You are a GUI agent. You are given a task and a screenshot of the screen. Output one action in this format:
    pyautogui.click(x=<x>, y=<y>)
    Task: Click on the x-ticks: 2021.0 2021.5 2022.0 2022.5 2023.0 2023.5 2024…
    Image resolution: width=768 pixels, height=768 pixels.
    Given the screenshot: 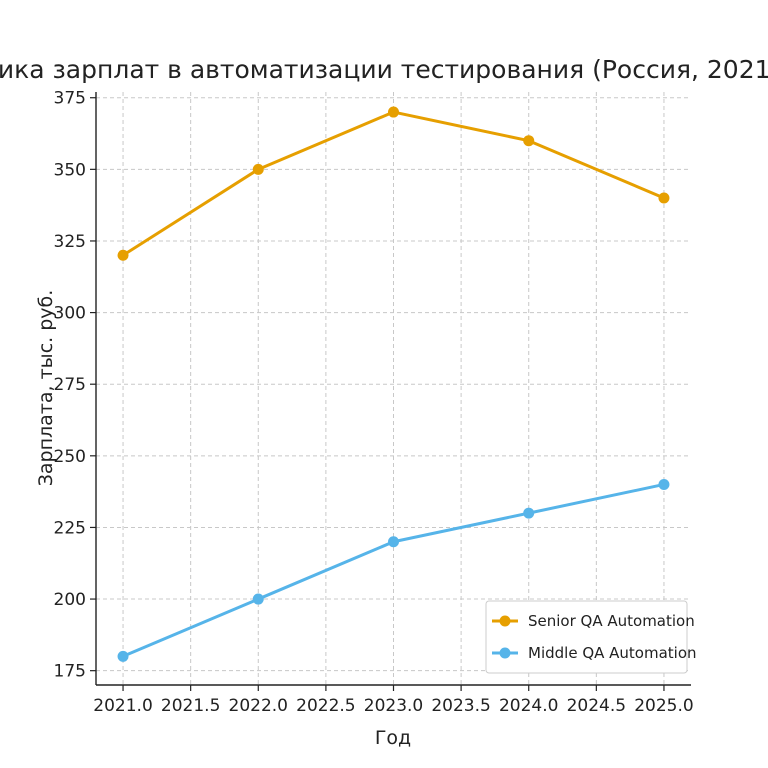 What is the action you would take?
    pyautogui.click(x=393, y=700)
    